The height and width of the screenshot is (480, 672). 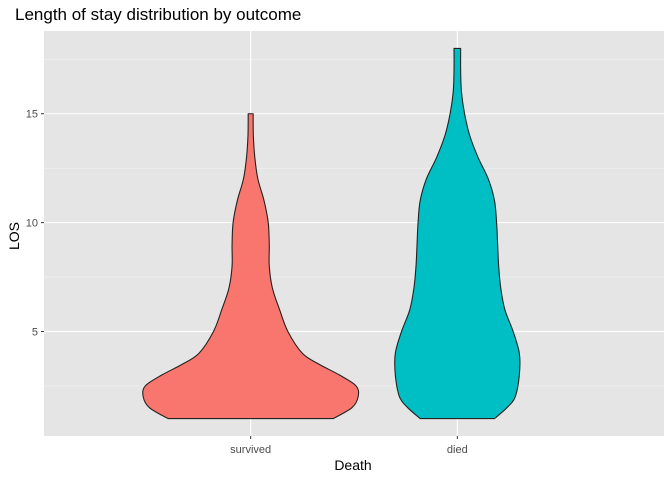 What do you see at coordinates (349, 446) in the screenshot?
I see `x-axis-ticks: survived died` at bounding box center [349, 446].